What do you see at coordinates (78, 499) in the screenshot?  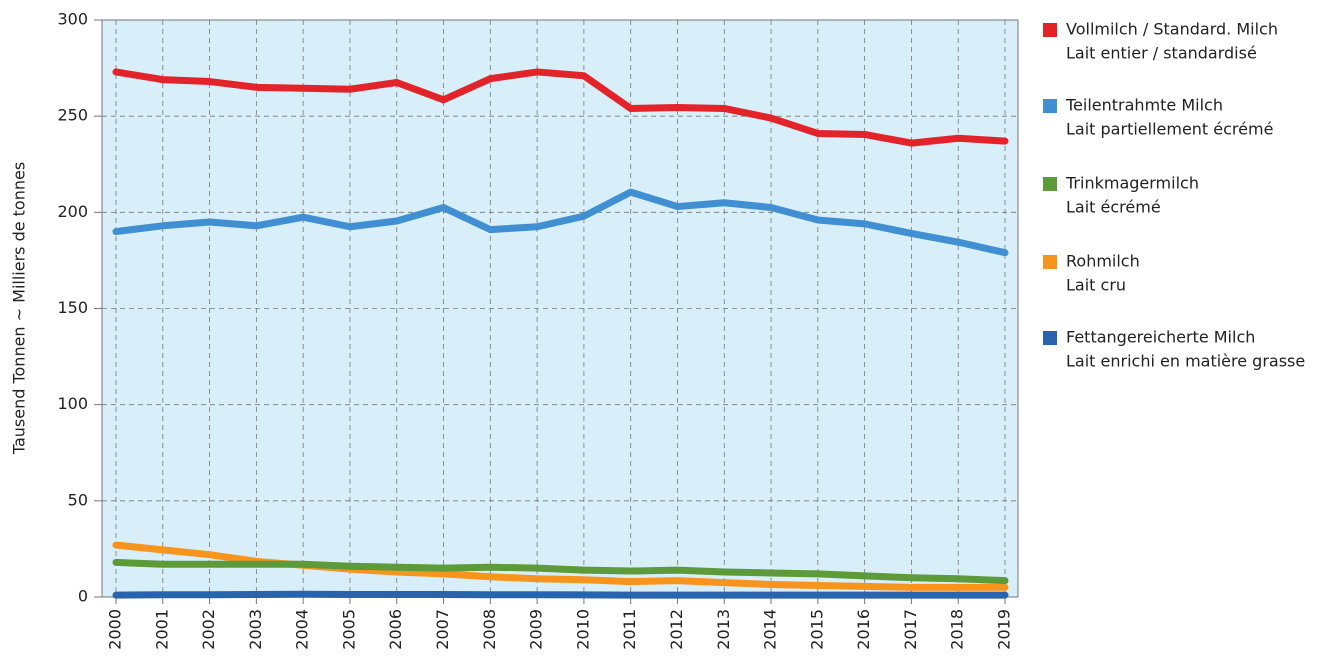 I see `y-tick-label: 50` at bounding box center [78, 499].